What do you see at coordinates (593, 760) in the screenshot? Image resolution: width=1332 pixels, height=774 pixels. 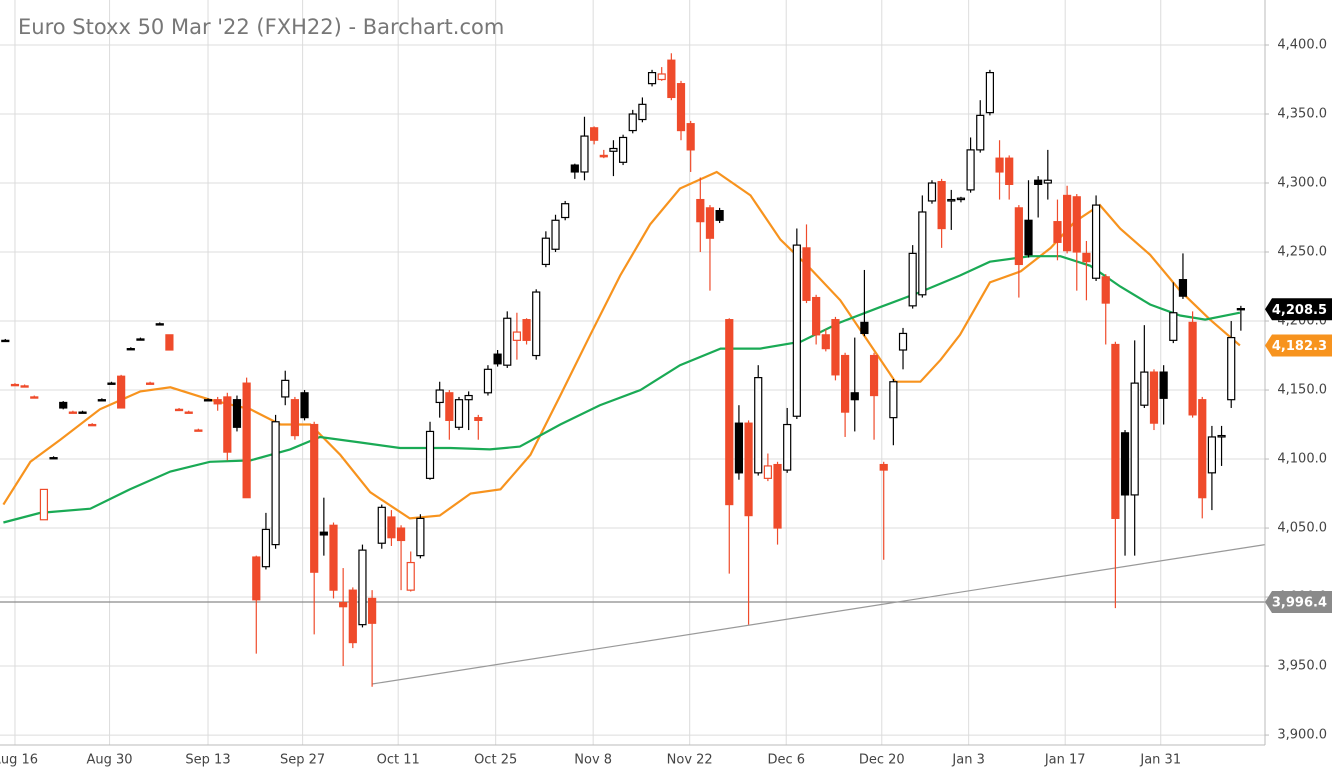 I see `x-tick-label: Nov 8` at bounding box center [593, 760].